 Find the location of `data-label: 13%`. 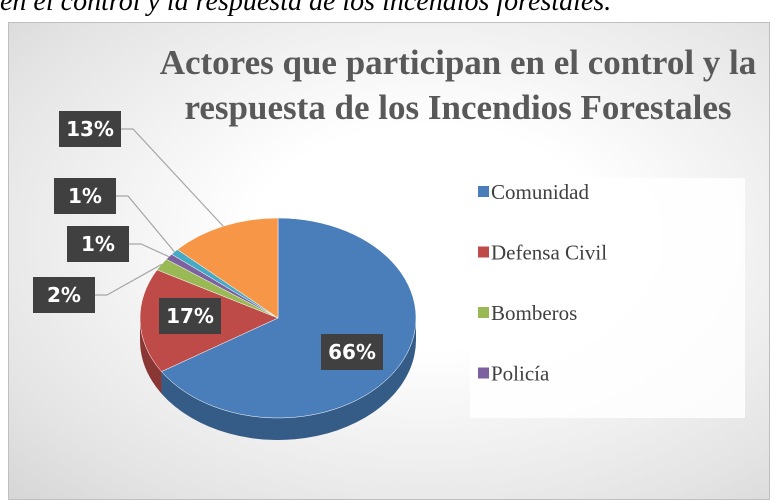

data-label: 13% is located at coordinates (90, 129).